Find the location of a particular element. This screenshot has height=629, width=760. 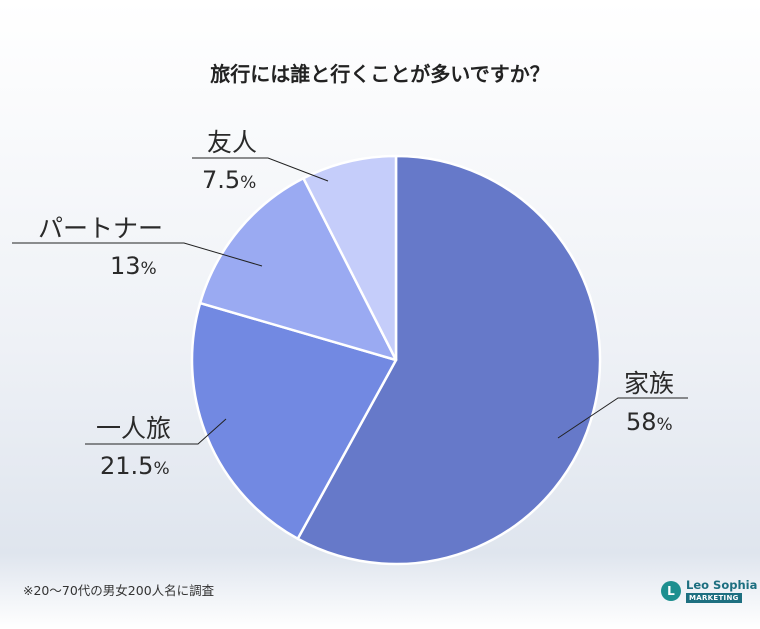

slice-value-partner: 13% is located at coordinates (133, 266).